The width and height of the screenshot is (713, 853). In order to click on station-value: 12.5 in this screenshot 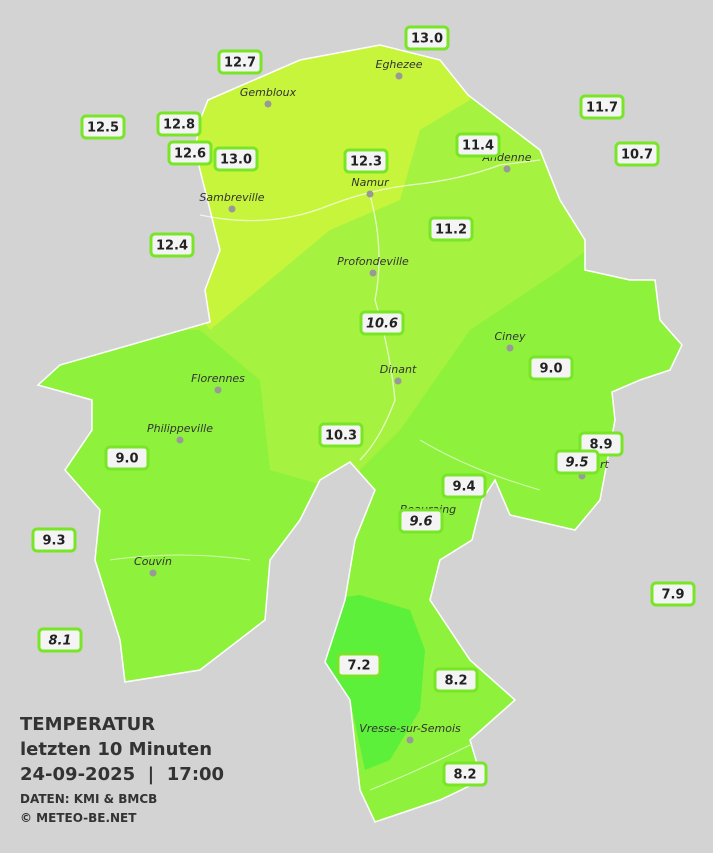, I will do `click(103, 128)`.